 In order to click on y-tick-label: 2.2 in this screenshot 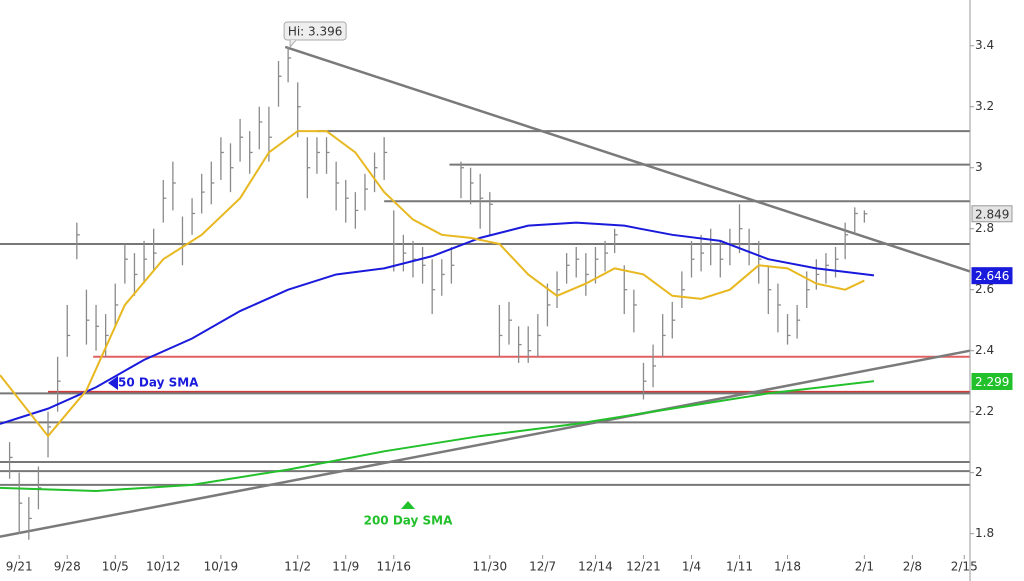, I will do `click(984, 411)`.